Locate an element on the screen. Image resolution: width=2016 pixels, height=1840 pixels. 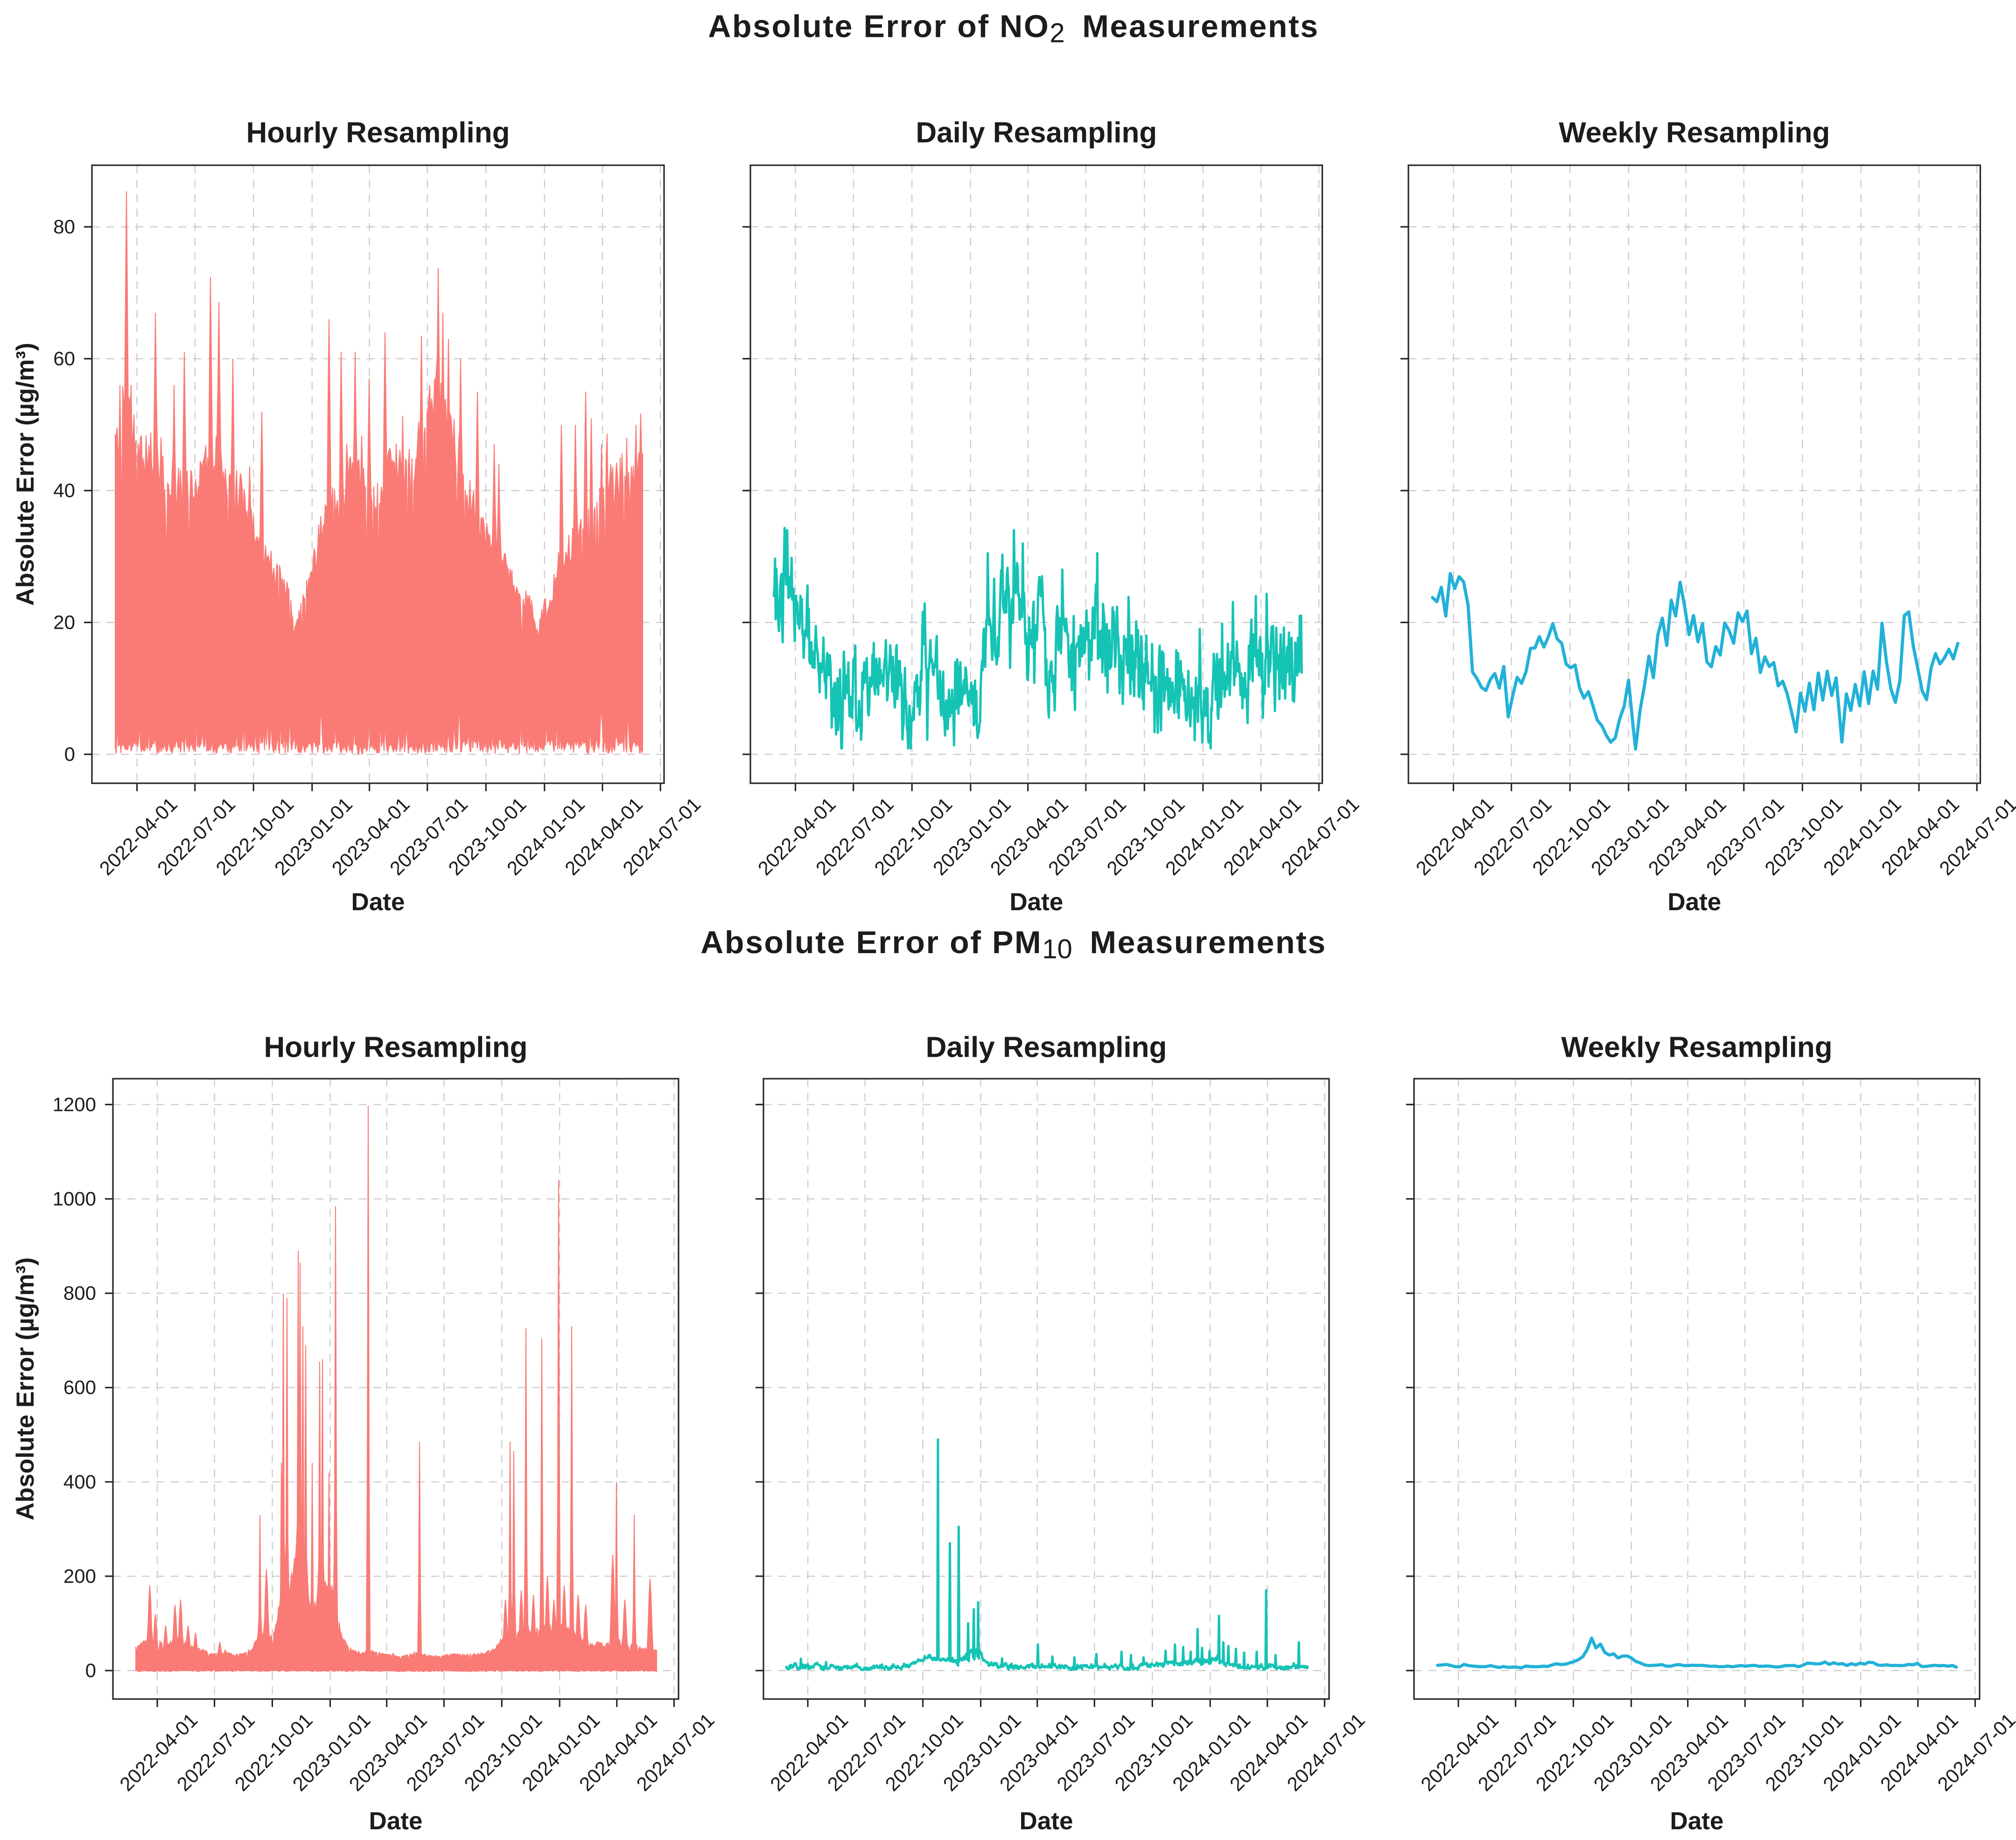
svg-text: 1200 is located at coordinates (74, 1104).